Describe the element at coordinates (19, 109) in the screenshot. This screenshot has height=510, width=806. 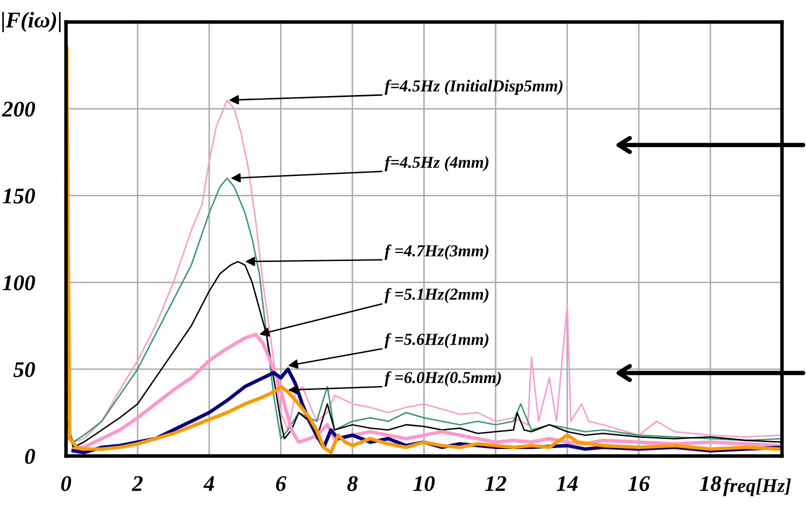
I see `y-tick-label: 200` at that location.